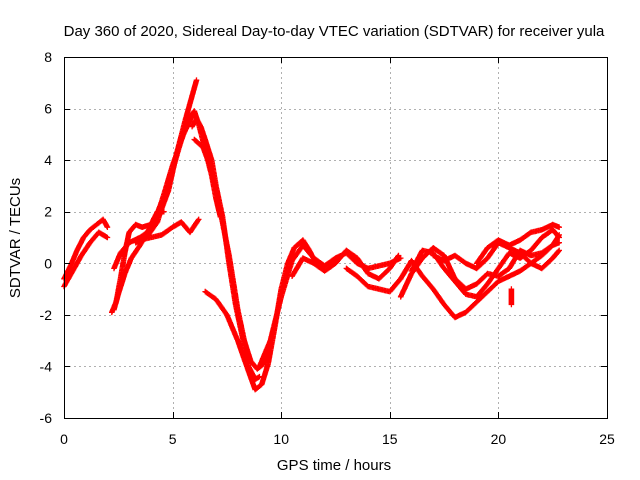 The image size is (640, 480). I want to click on x-tick-label: 20, so click(499, 439).